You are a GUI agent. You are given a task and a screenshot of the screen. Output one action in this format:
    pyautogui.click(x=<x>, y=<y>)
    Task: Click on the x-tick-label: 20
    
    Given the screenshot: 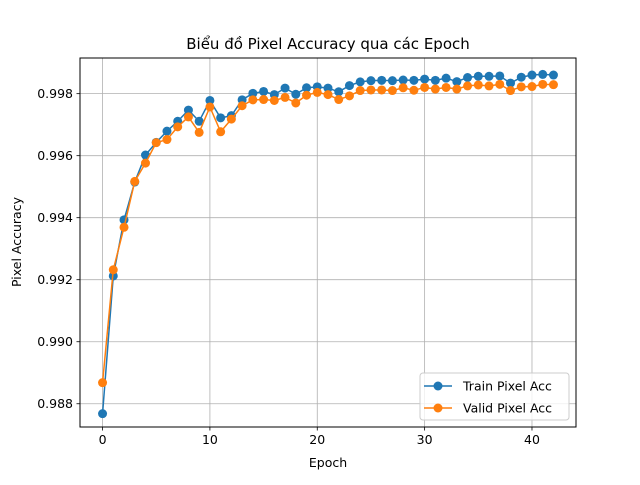 What is the action you would take?
    pyautogui.click(x=317, y=439)
    